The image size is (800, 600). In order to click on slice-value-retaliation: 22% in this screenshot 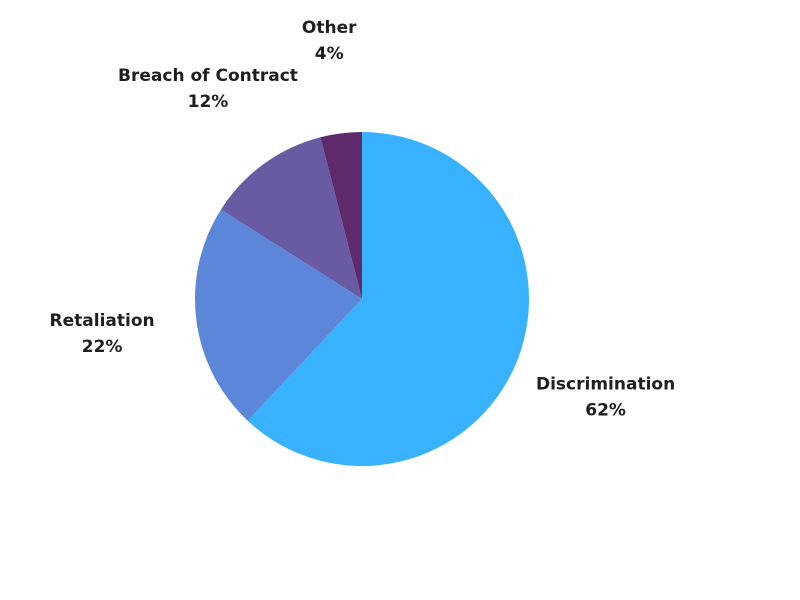, I will do `click(102, 347)`.